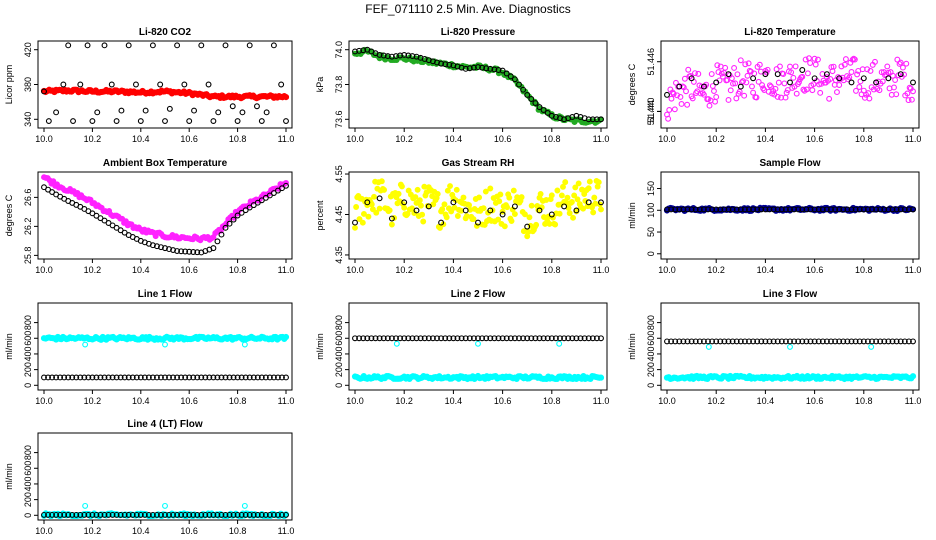  Describe the element at coordinates (9, 215) in the screenshot. I see `y-axis-label: degrees C` at that location.